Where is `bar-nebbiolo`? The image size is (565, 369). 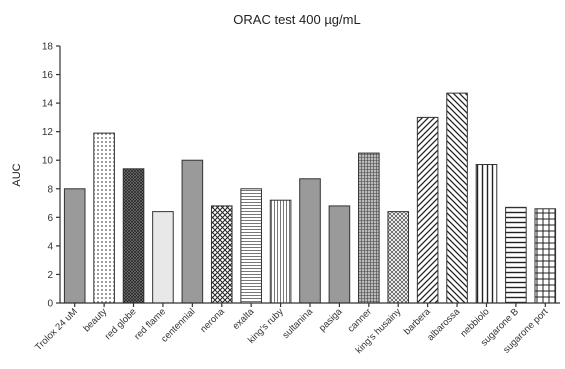
bar-nebbiolo is located at coordinates (486, 234).